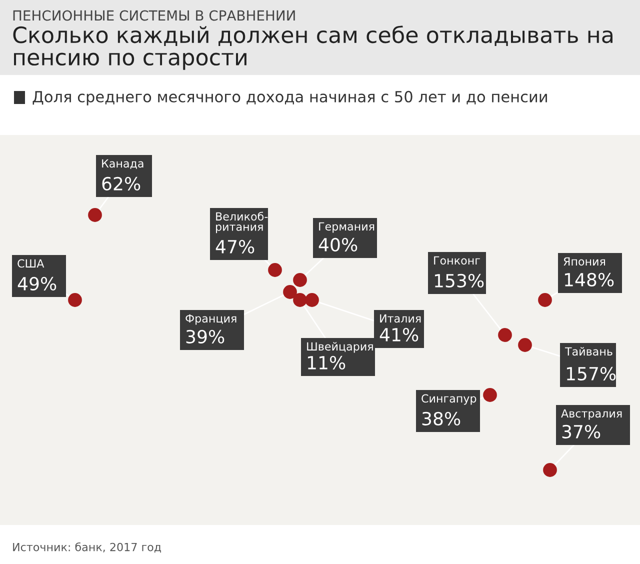  Describe the element at coordinates (123, 164) in the screenshot. I see `category-label: Канада` at that location.